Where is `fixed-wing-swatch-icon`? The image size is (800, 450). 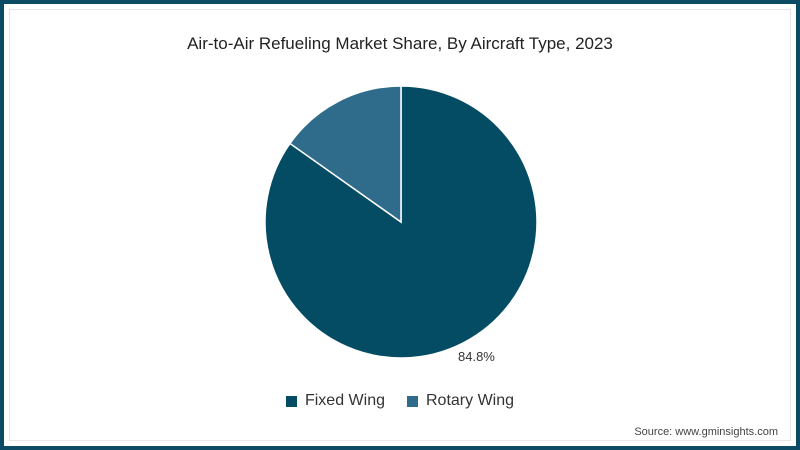 fixed-wing-swatch-icon is located at coordinates (291, 401).